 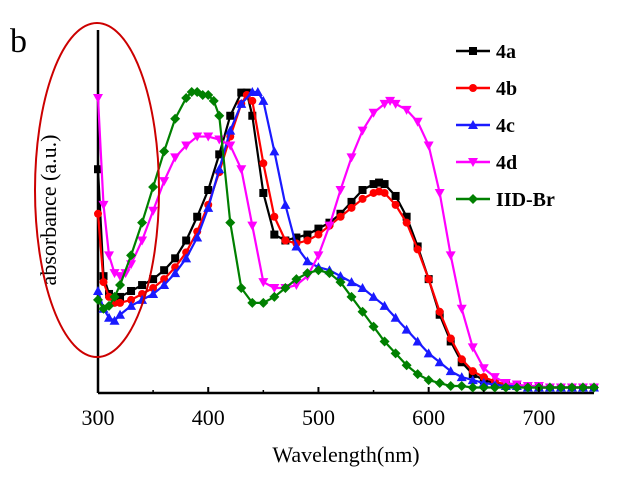 What do you see at coordinates (428, 417) in the screenshot?
I see `x-tick-label: 600` at bounding box center [428, 417].